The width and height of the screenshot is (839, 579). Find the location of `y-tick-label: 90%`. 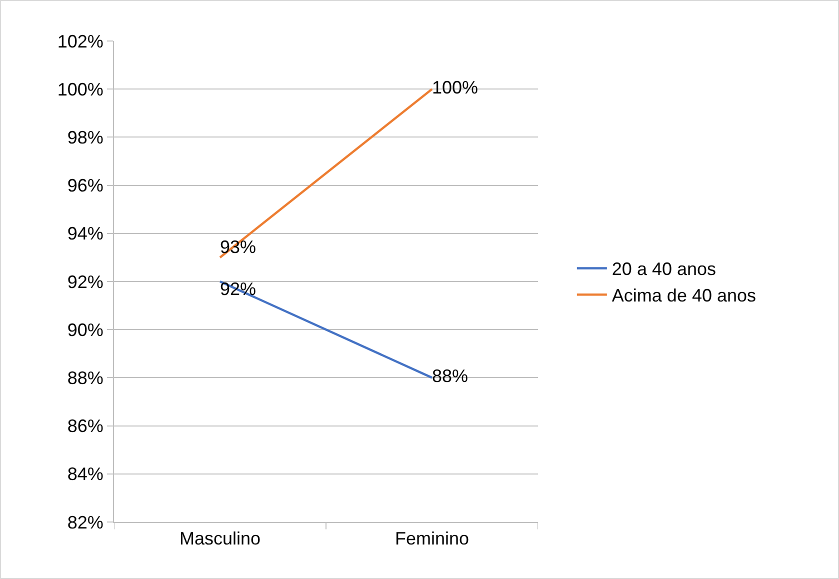

y-tick-label: 90% is located at coordinates (85, 330).